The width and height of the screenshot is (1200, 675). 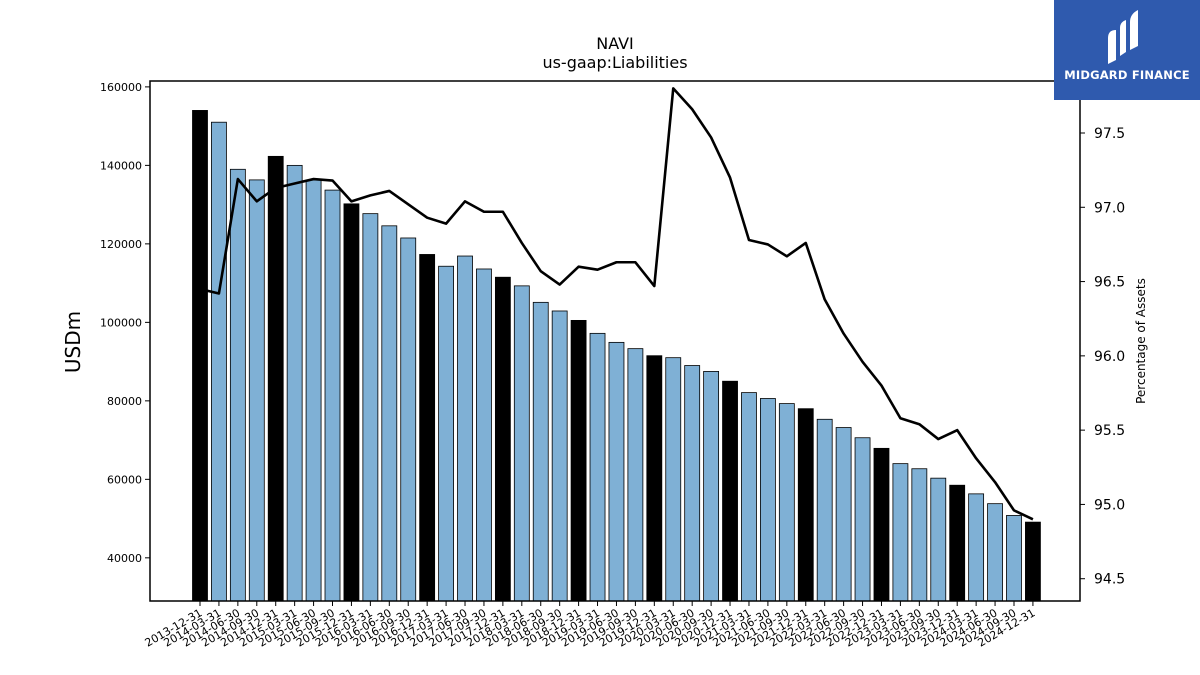 I want to click on y-axis-right: 94.5 95.0 95.5 96.0 96.5 97.0 97.5, so click(x=1102, y=357).